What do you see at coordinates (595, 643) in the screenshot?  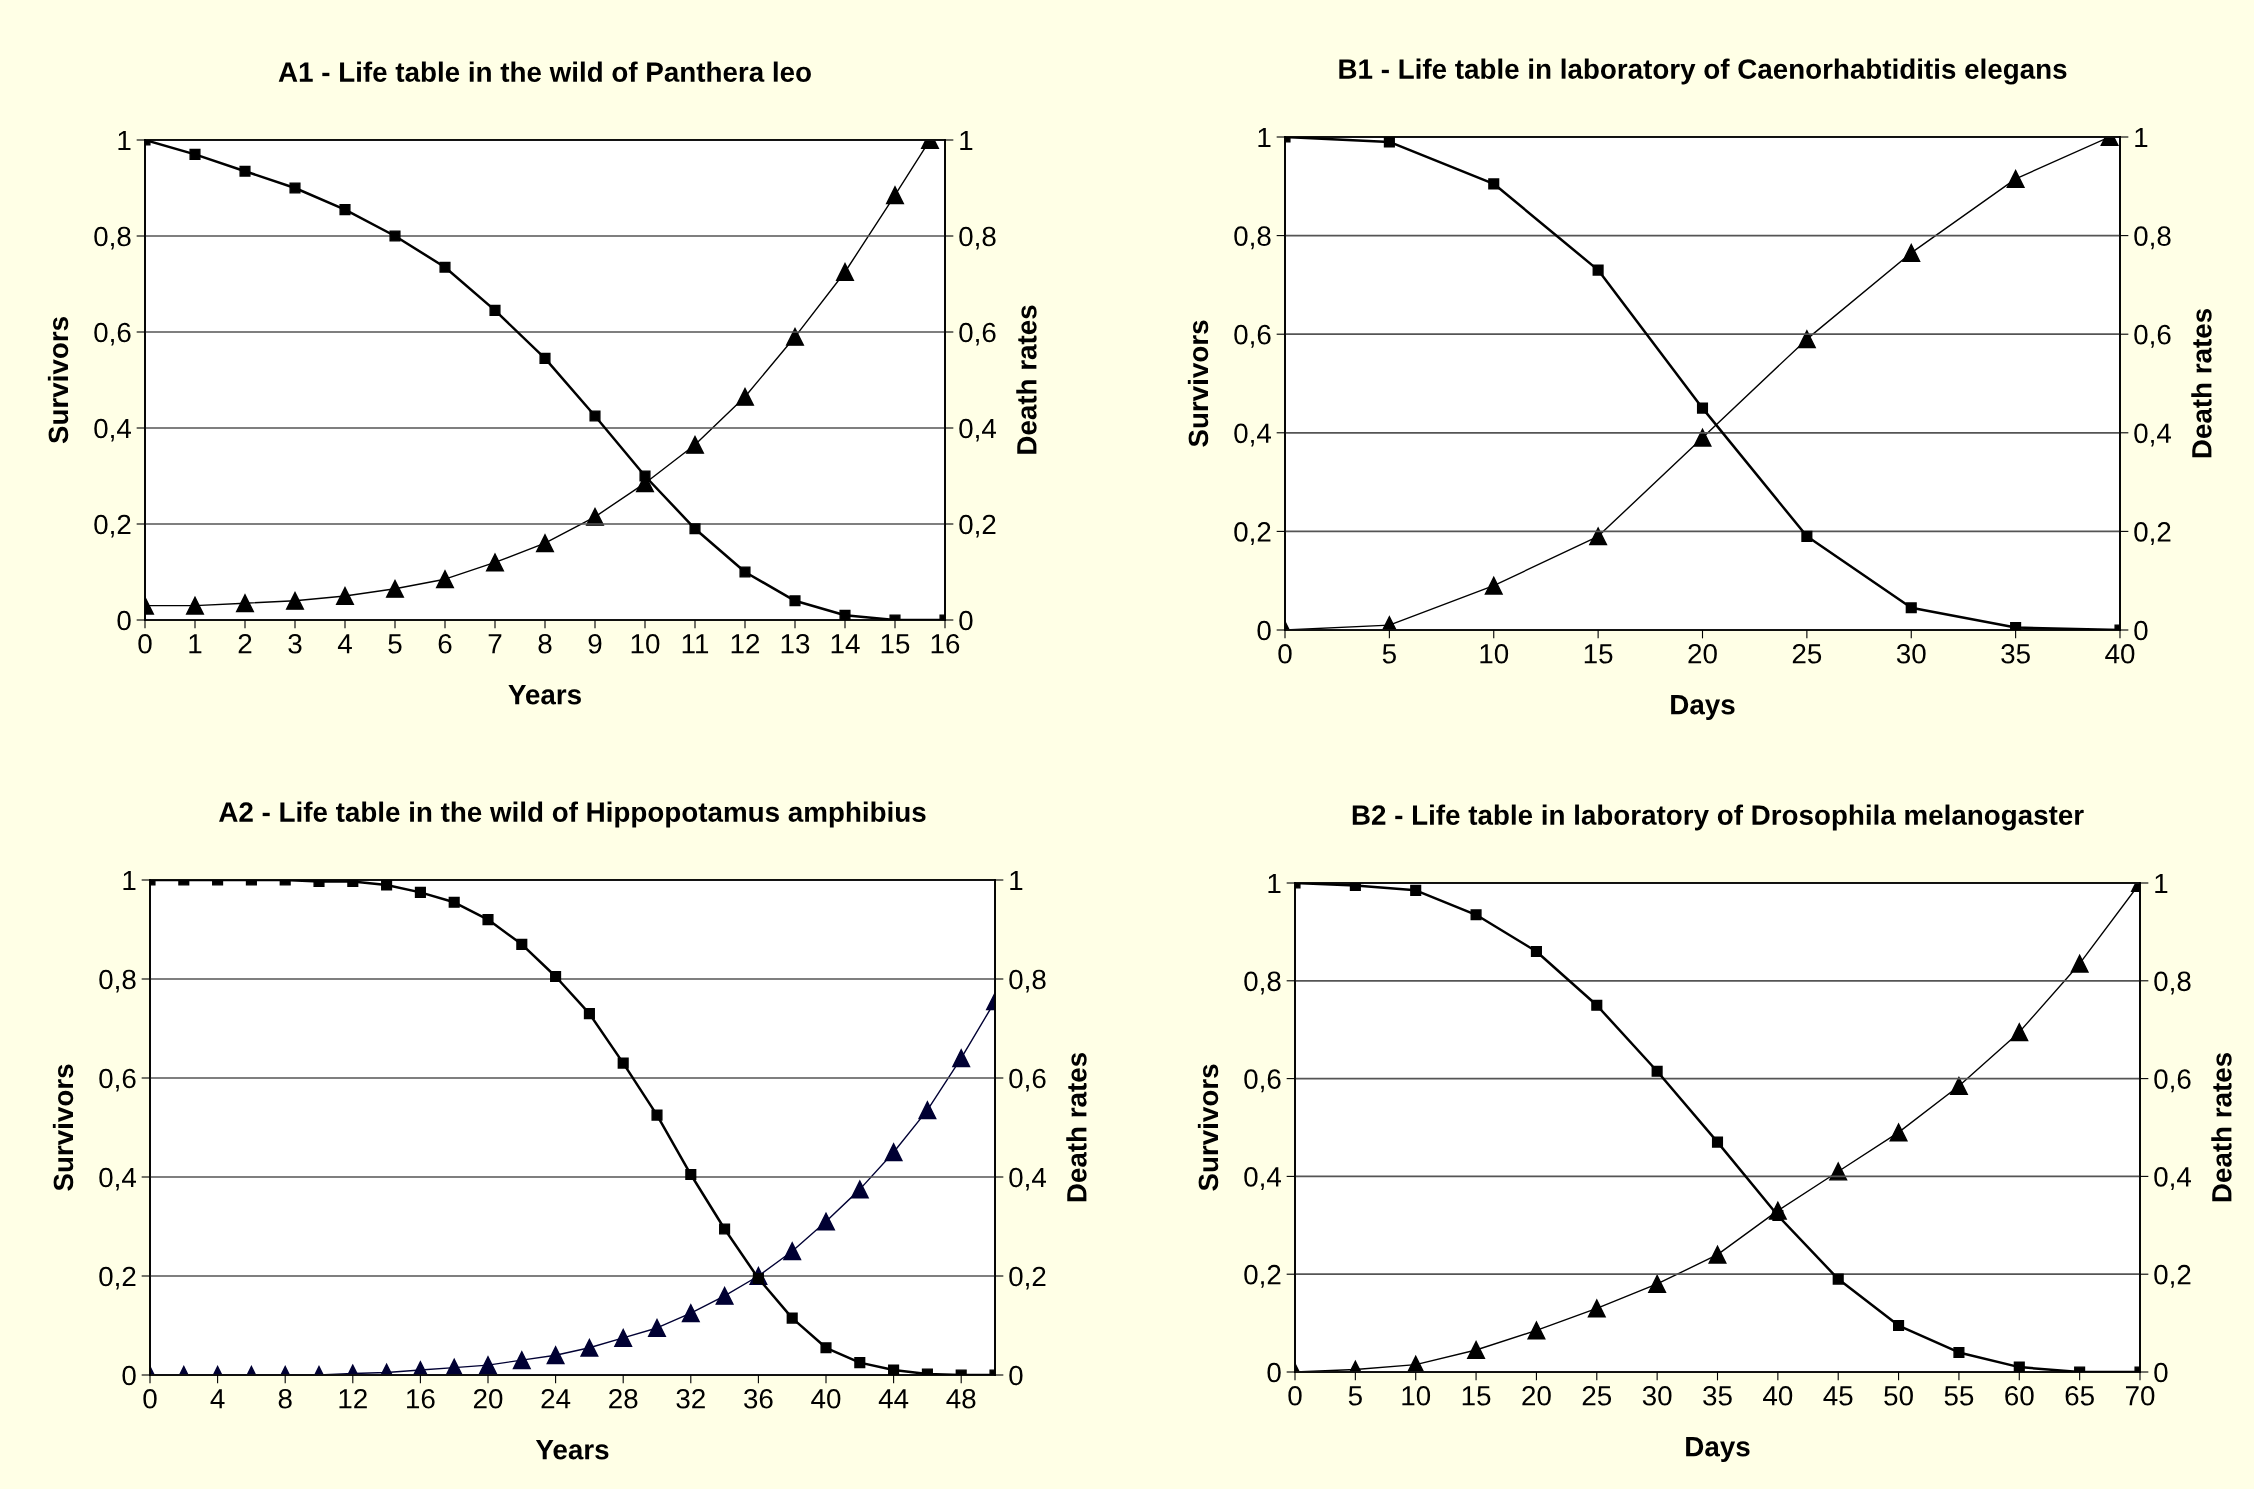 I see `x-tick-label: 9` at bounding box center [595, 643].